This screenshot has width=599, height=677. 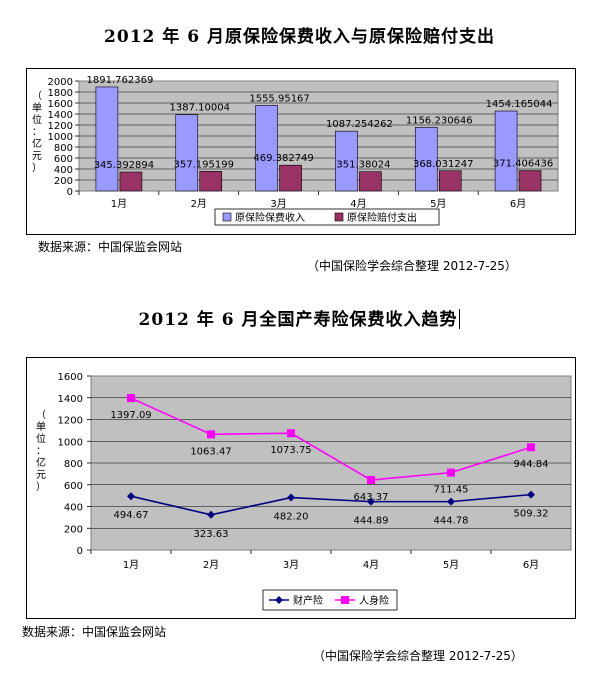 What do you see at coordinates (211, 534) in the screenshot?
I see `chart2-label-property: 323.63` at bounding box center [211, 534].